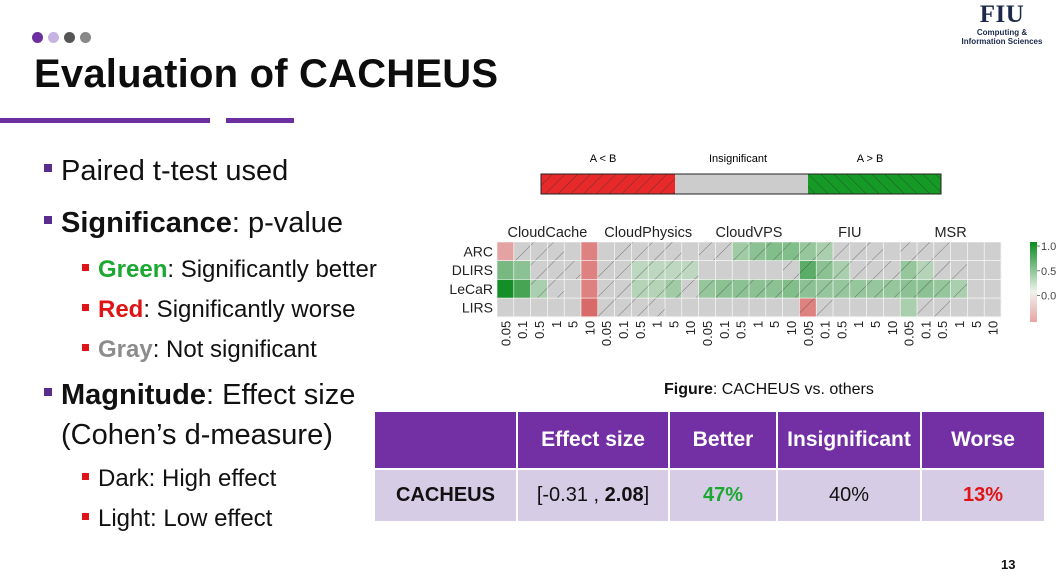  I want to click on figure-caption: Figure: CACHEUS vs. others, so click(769, 390).